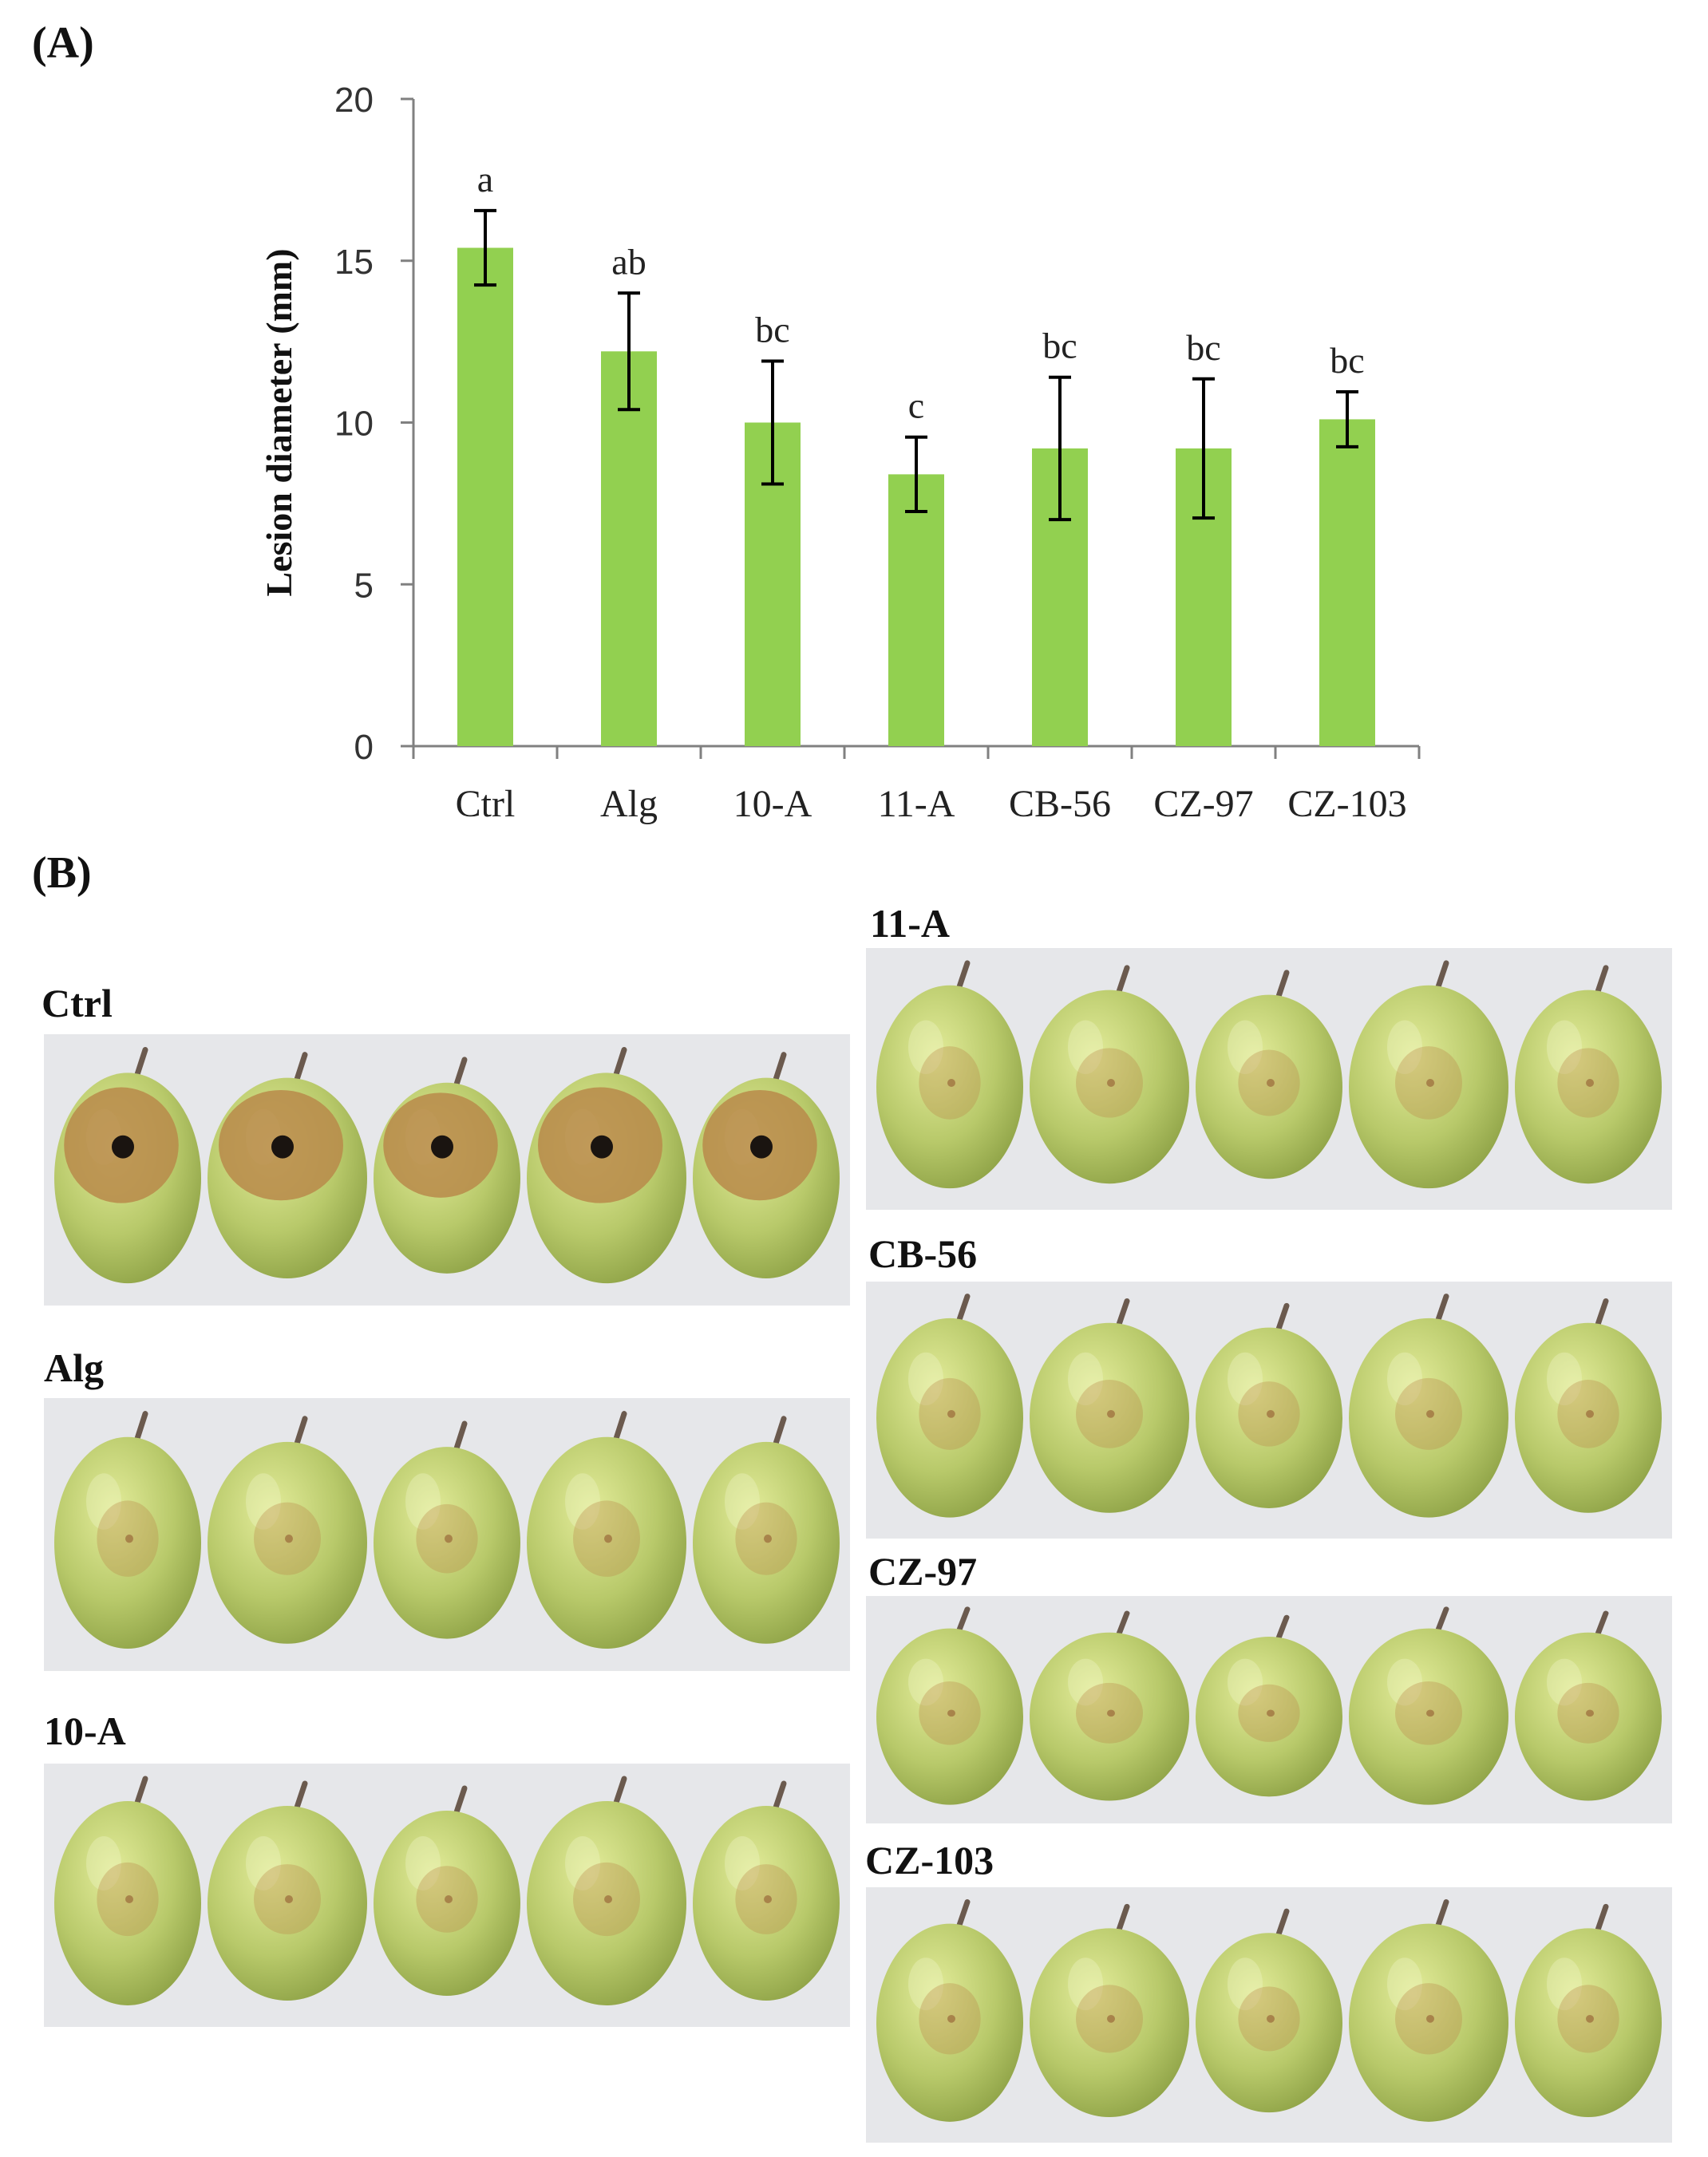 The height and width of the screenshot is (2157, 1708). I want to click on photo-cb56, so click(1269, 1410).